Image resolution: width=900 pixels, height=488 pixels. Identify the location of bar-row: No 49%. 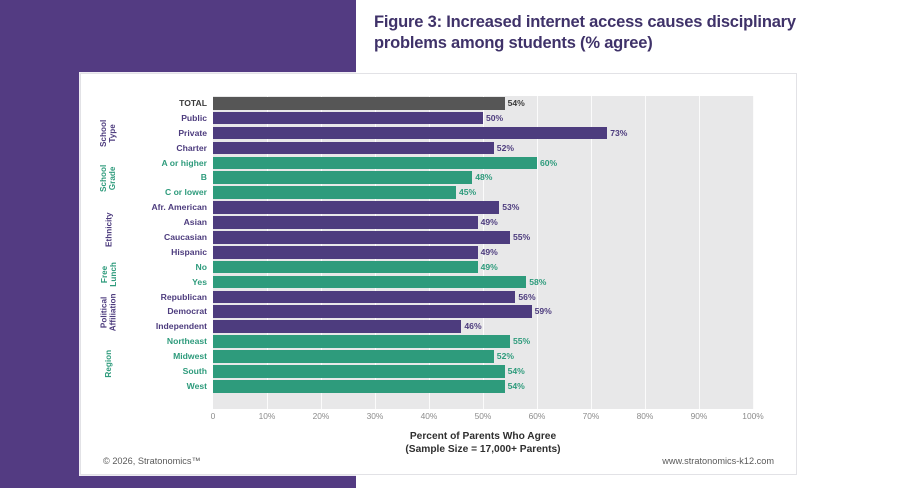
(417, 267).